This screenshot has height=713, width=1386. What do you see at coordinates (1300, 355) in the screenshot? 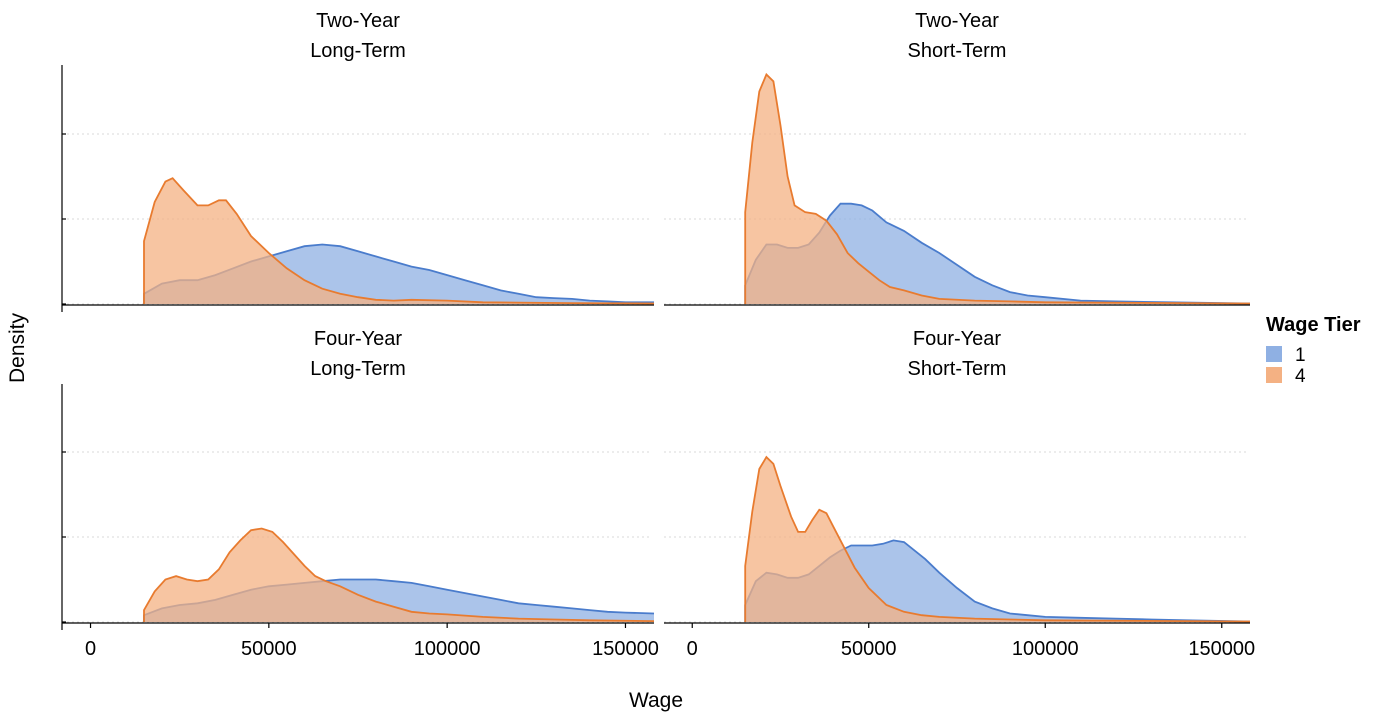
I see `legend-label-tier-1: 1` at bounding box center [1300, 355].